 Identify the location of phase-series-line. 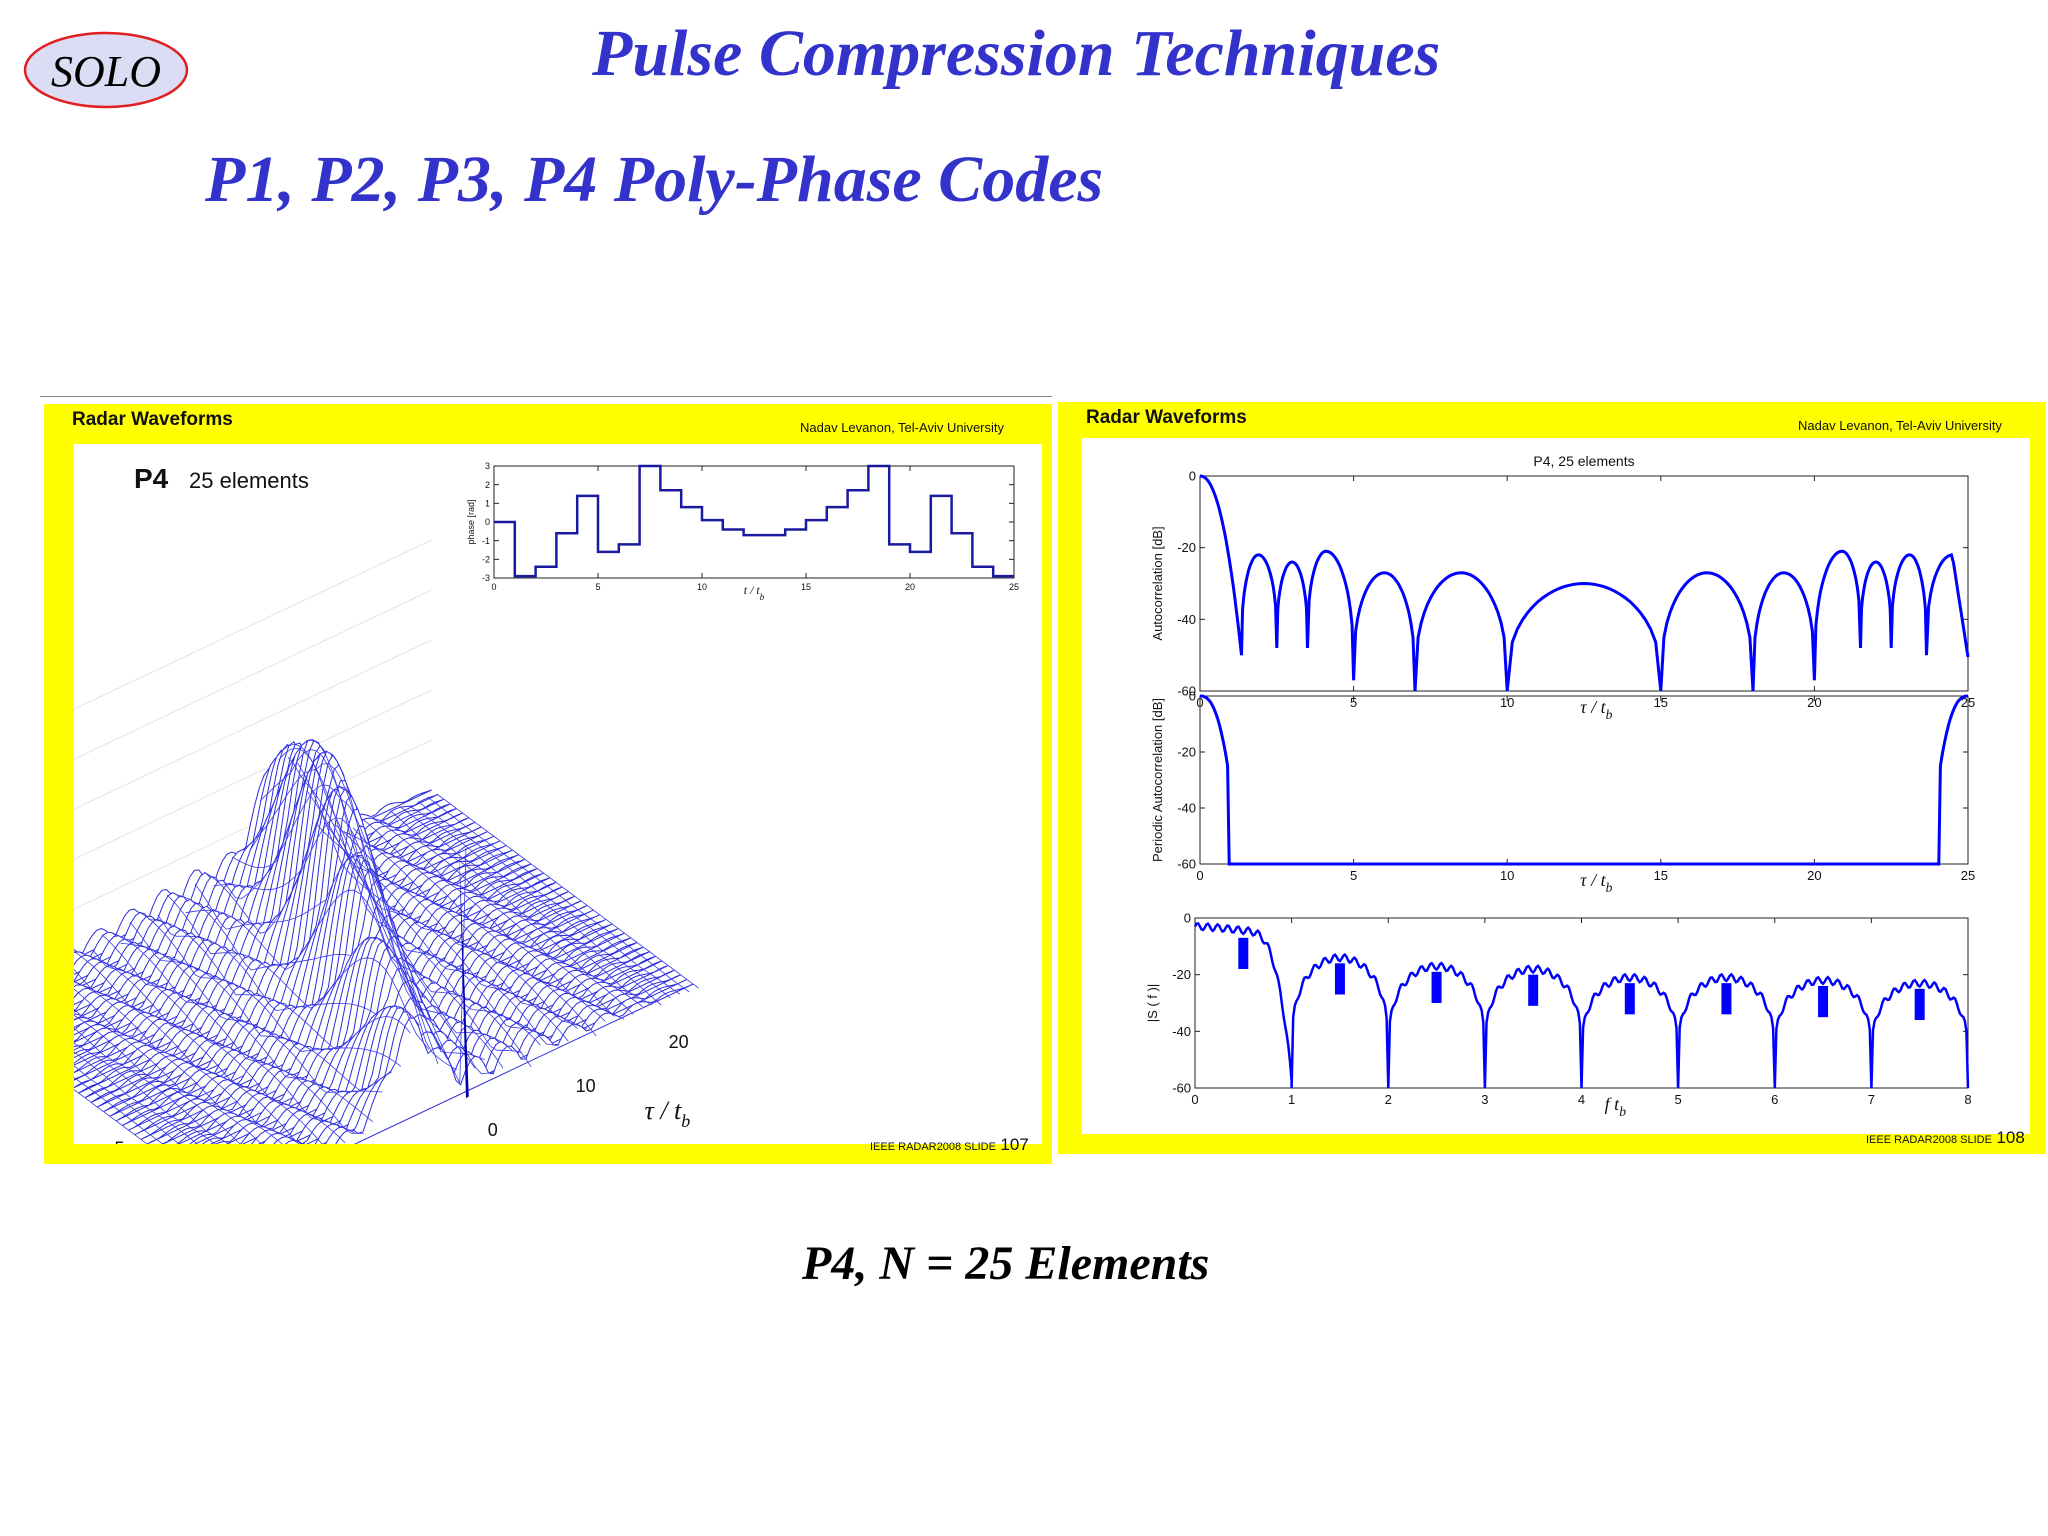
(754, 521).